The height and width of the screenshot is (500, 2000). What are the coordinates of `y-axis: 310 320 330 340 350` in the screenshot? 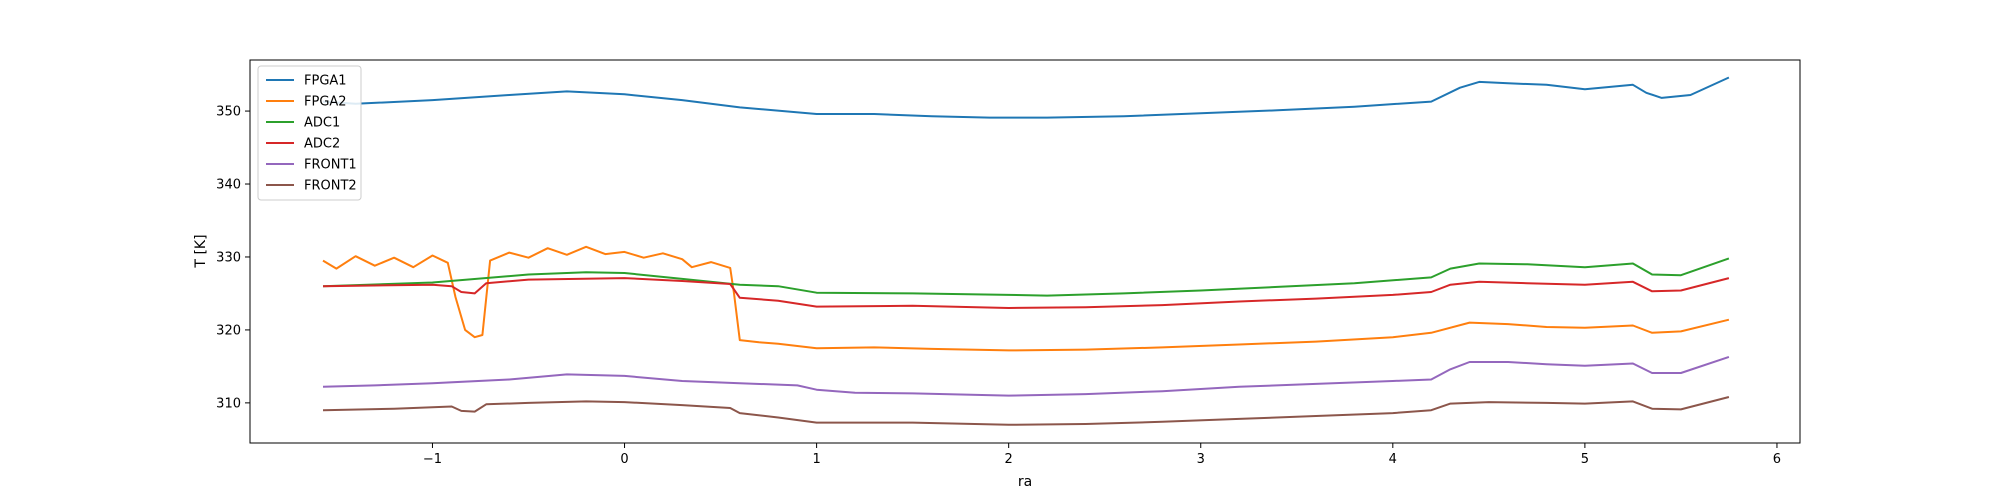 It's located at (233, 258).